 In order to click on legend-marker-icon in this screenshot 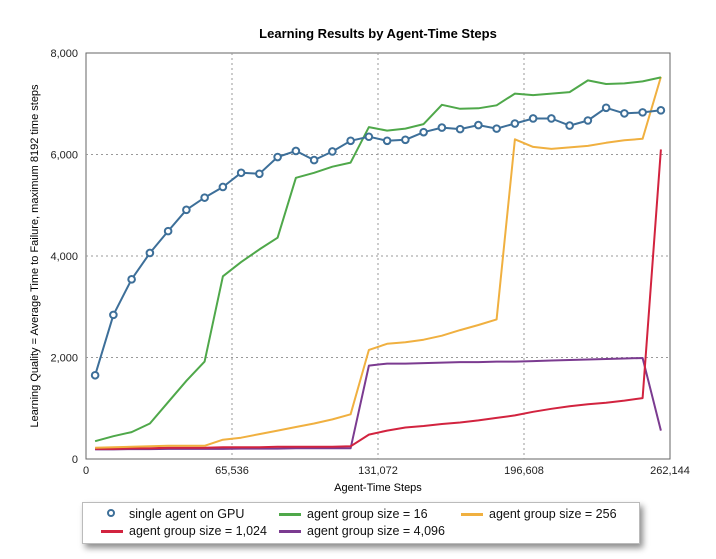, I will do `click(111, 513)`.